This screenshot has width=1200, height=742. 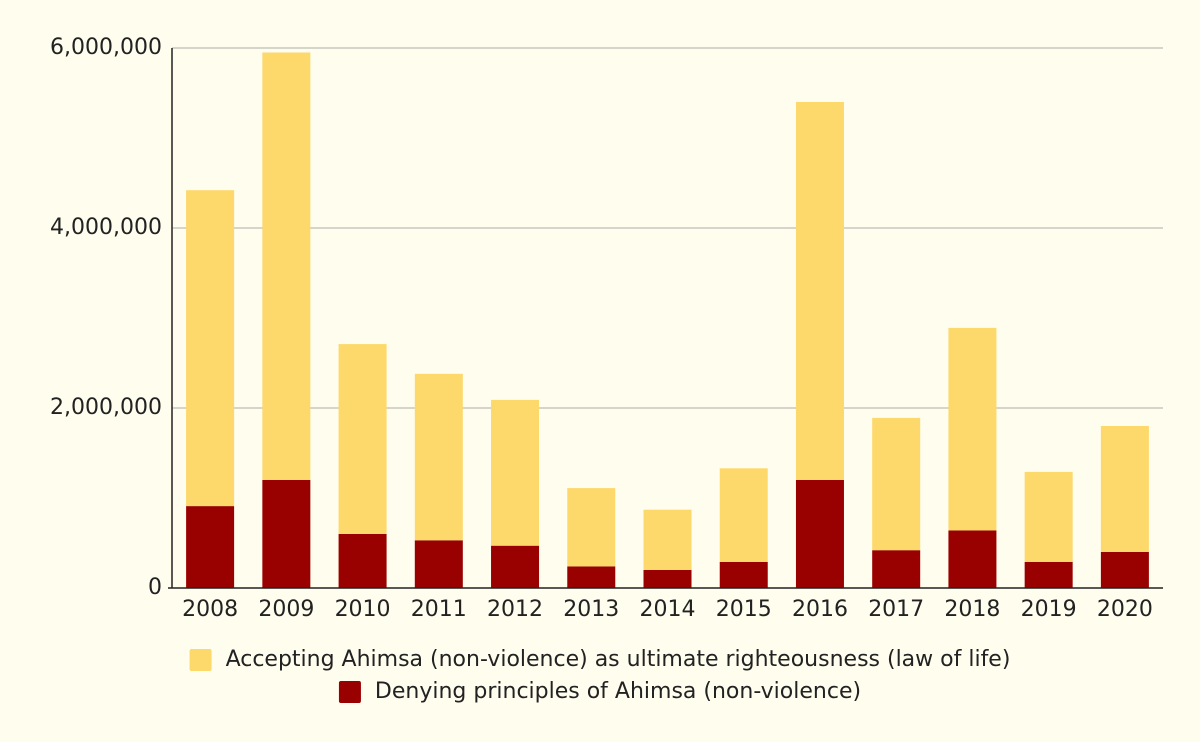 What do you see at coordinates (515, 609) in the screenshot?
I see `x-tick-label: 2012` at bounding box center [515, 609].